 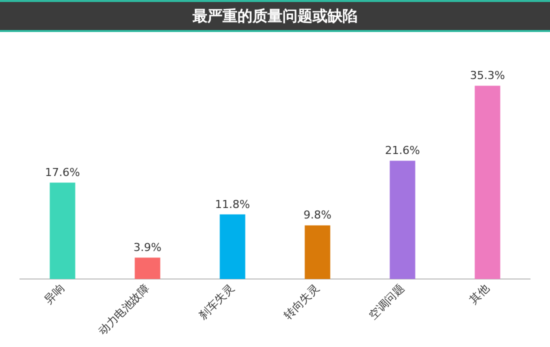 I want to click on data-label: 11.8%, so click(x=232, y=204).